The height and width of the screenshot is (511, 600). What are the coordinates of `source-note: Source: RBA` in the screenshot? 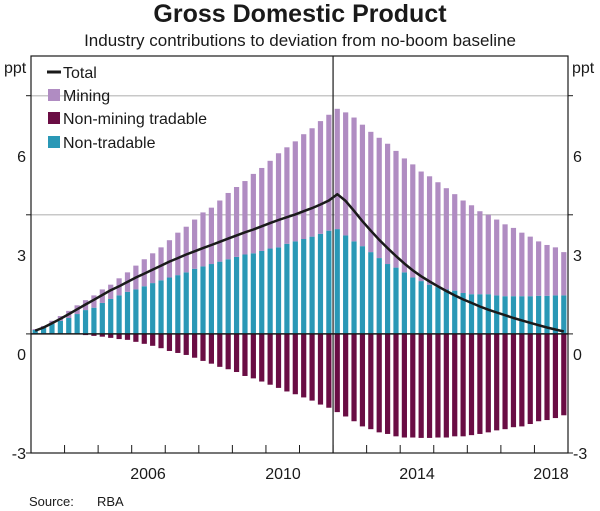 It's located at (76, 501).